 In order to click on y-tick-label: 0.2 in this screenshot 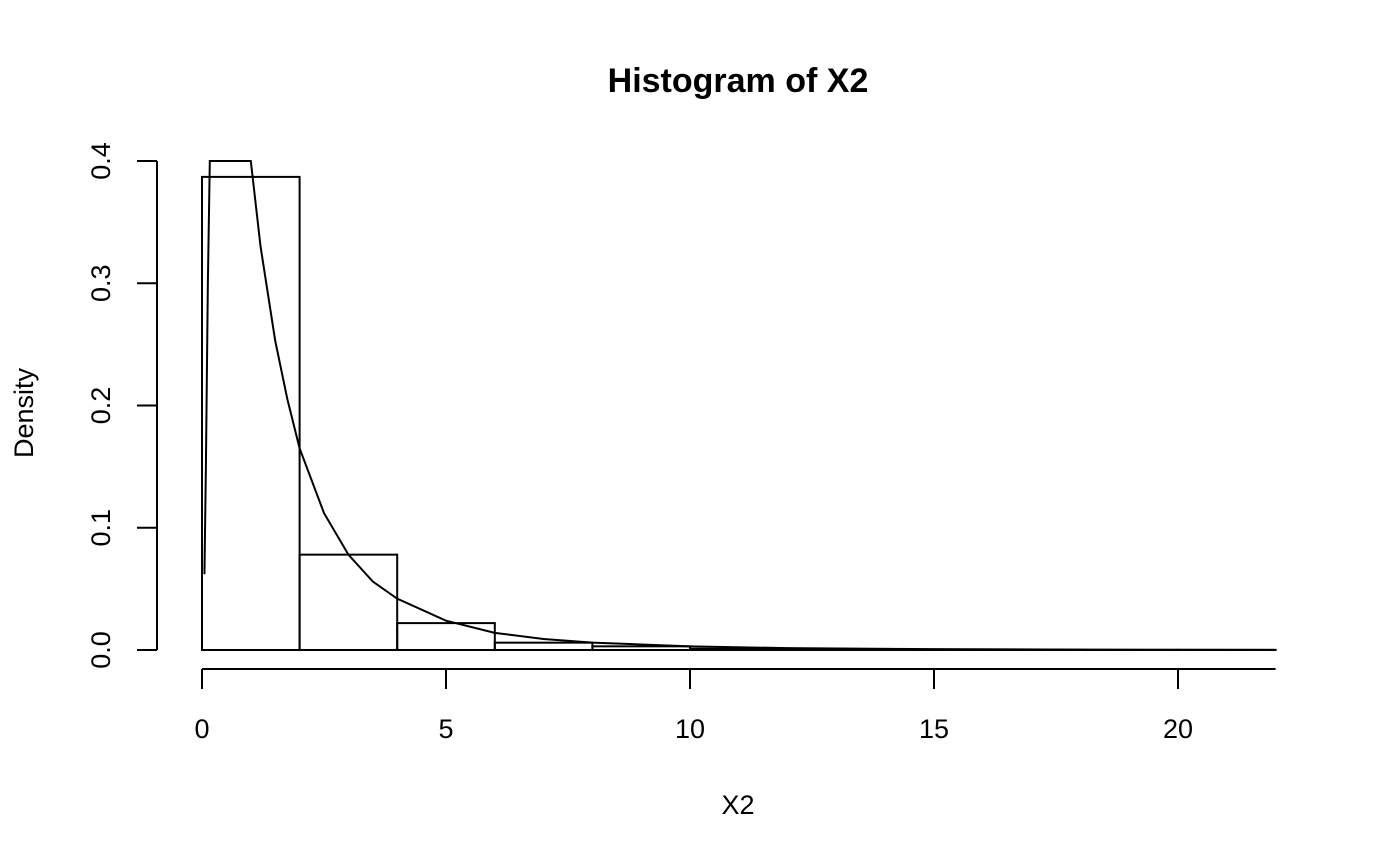, I will do `click(101, 406)`.